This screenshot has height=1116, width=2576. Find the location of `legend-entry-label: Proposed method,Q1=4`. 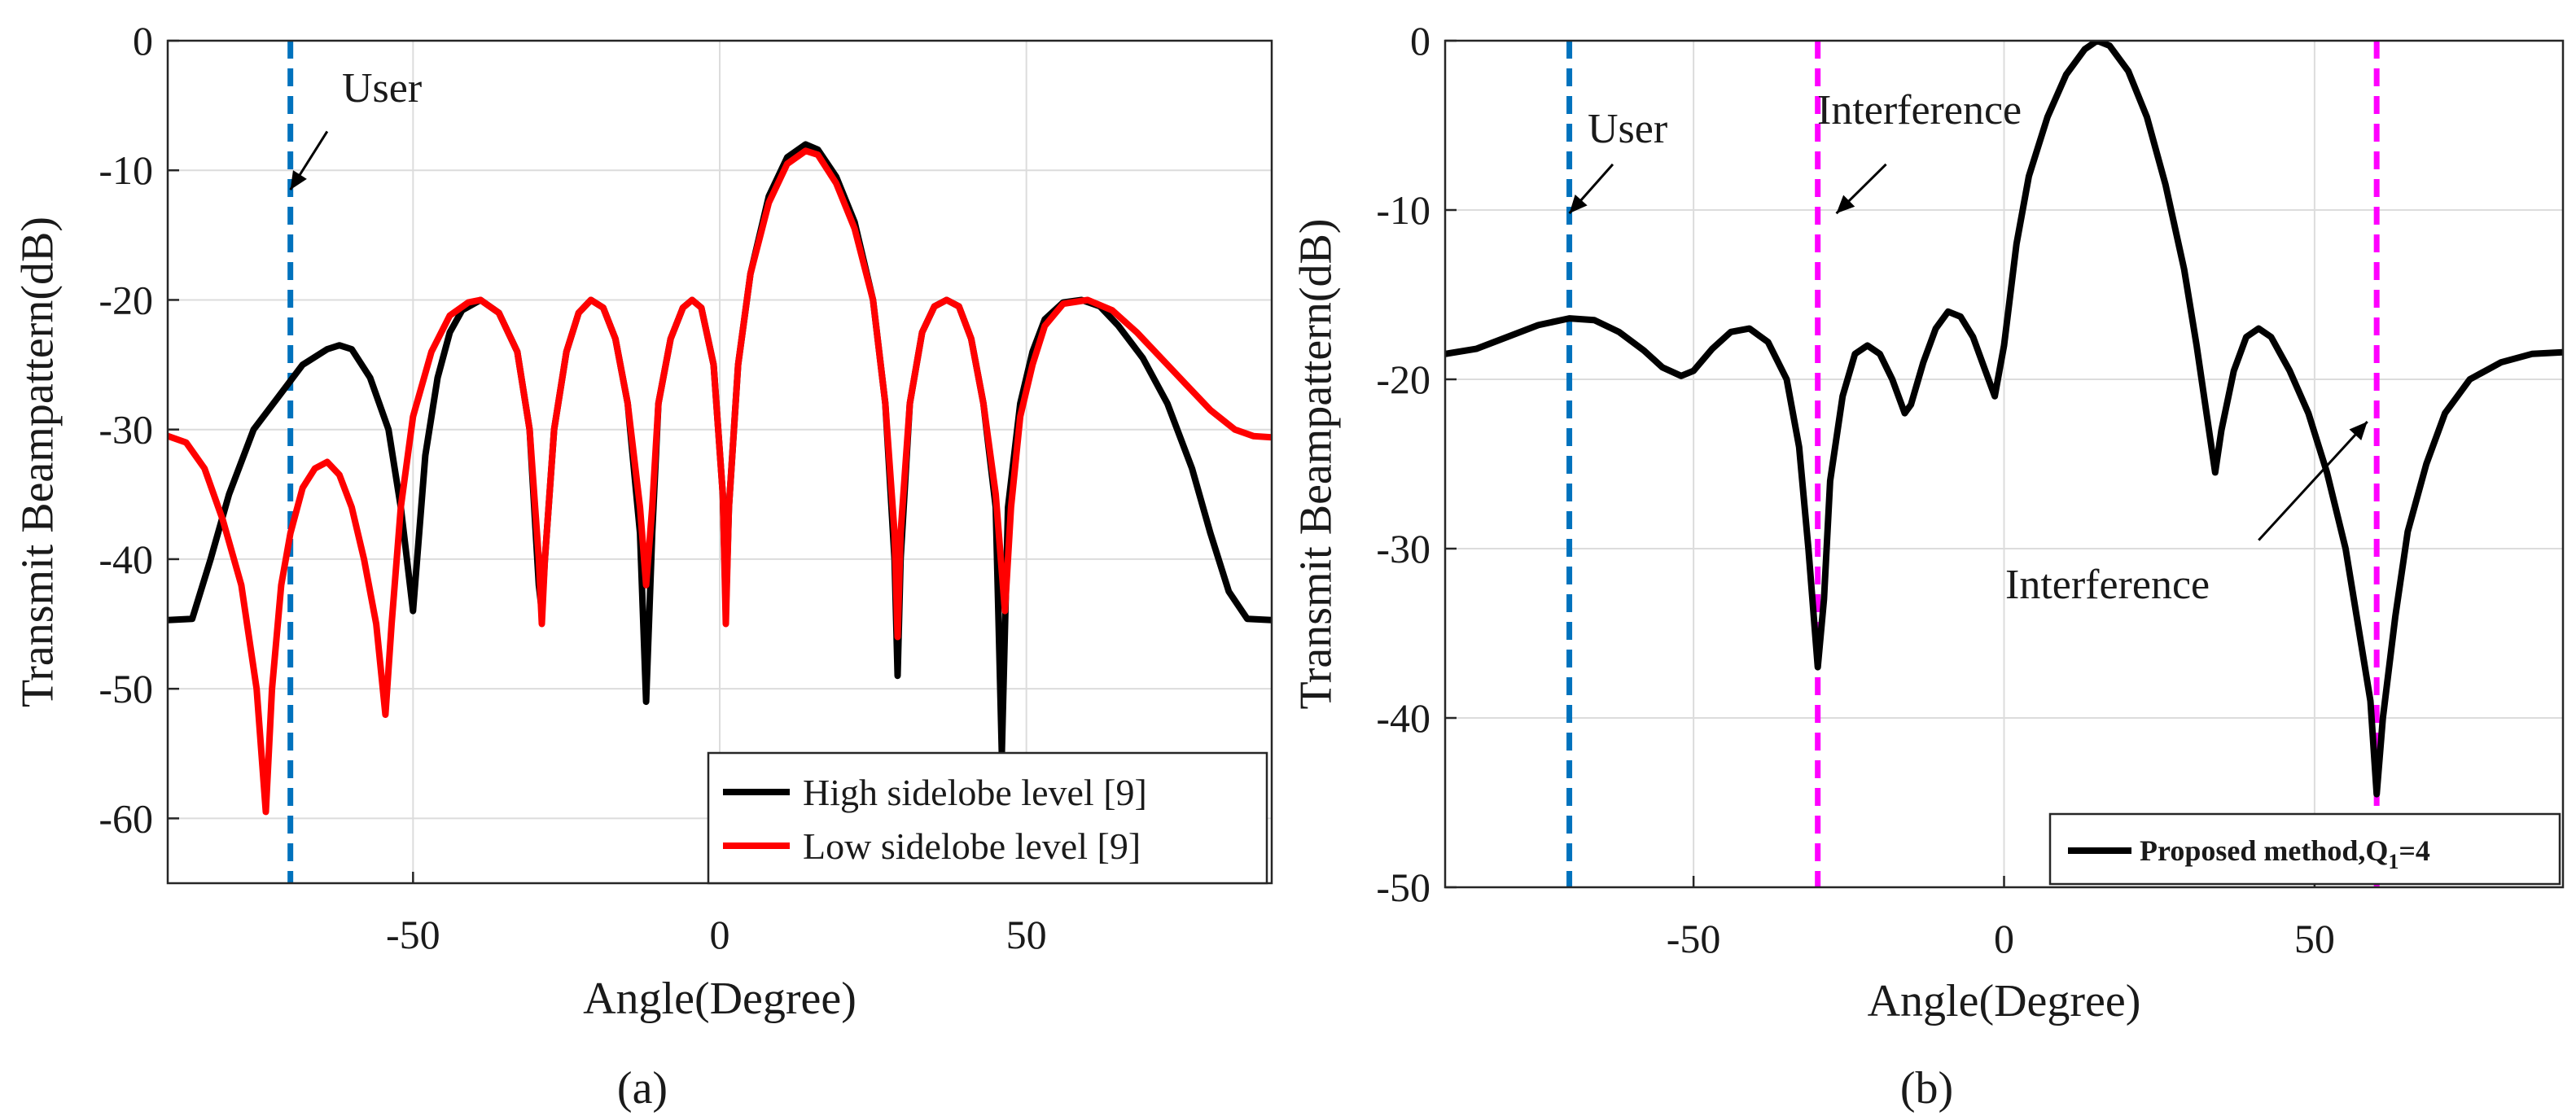

legend-entry-label: Proposed method,Q1=4 is located at coordinates (2285, 854).